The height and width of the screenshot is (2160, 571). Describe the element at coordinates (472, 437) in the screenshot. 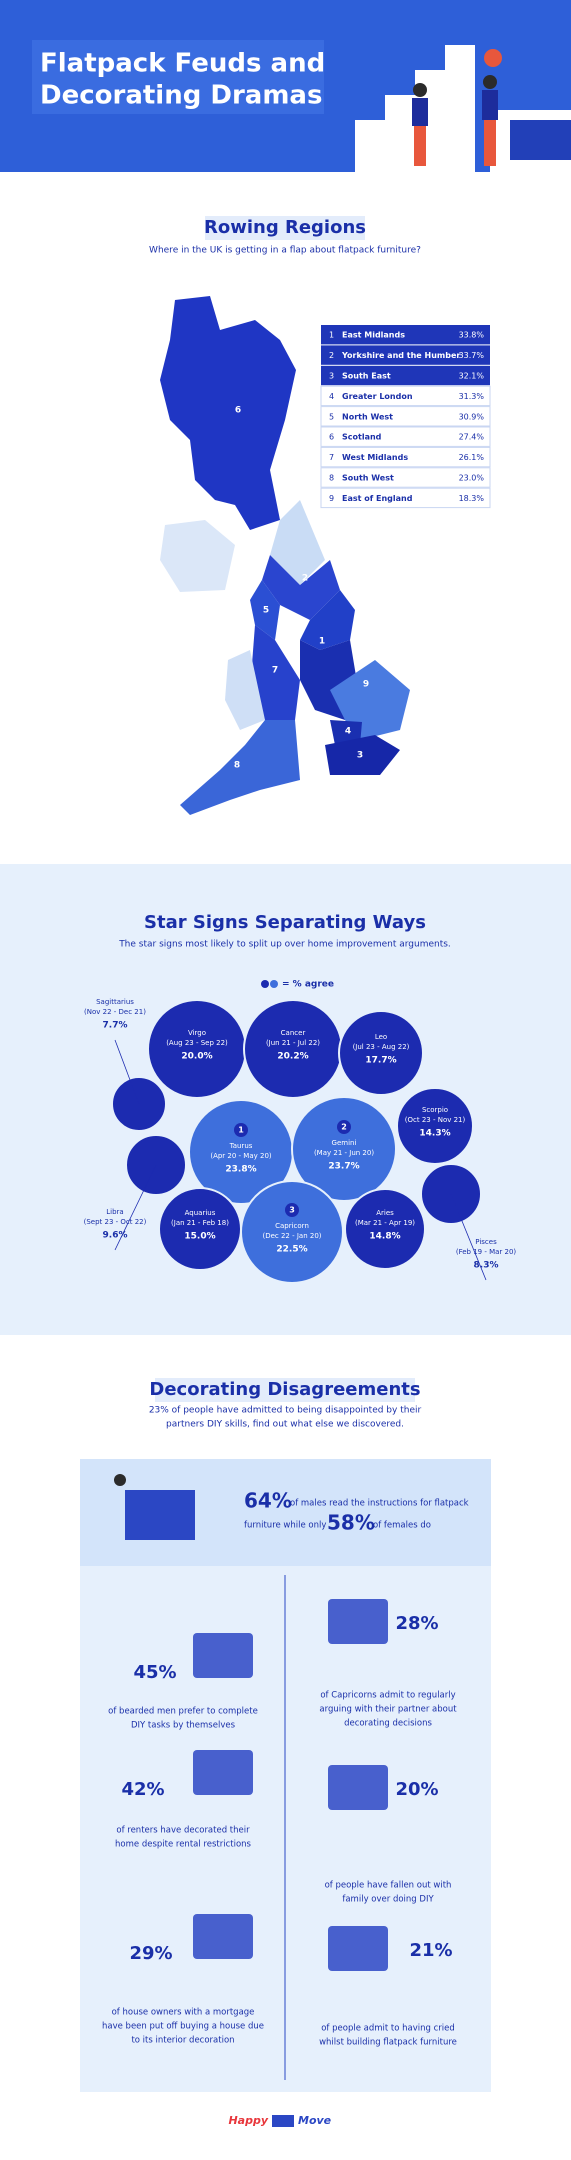

I see `region-value: 27.4%` at that location.